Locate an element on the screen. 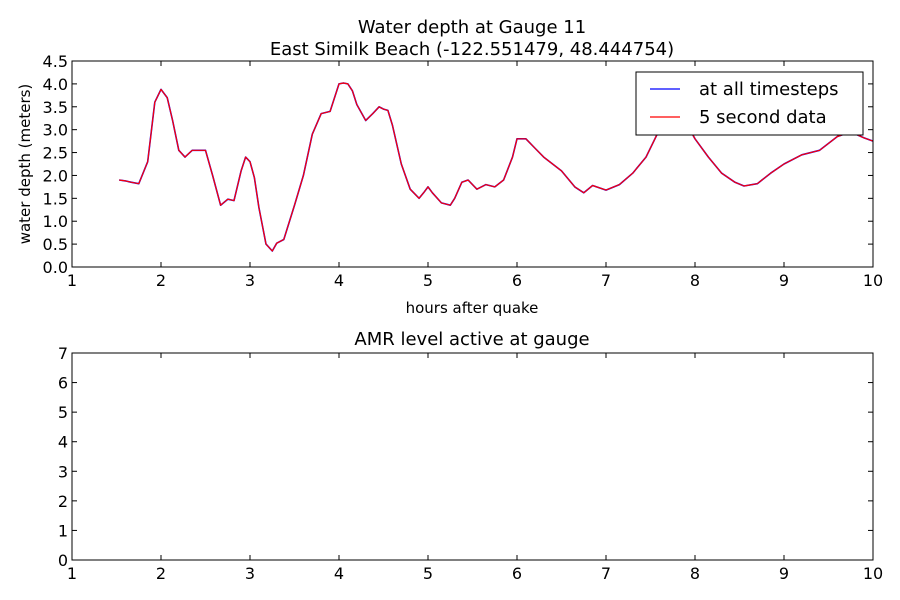  legend-label-5-second-data: 5 second data is located at coordinates (763, 117).